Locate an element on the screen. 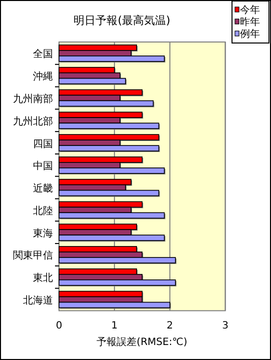 This screenshot has height=360, width=271. y-tick-label: 九州北部 is located at coordinates (33, 121).